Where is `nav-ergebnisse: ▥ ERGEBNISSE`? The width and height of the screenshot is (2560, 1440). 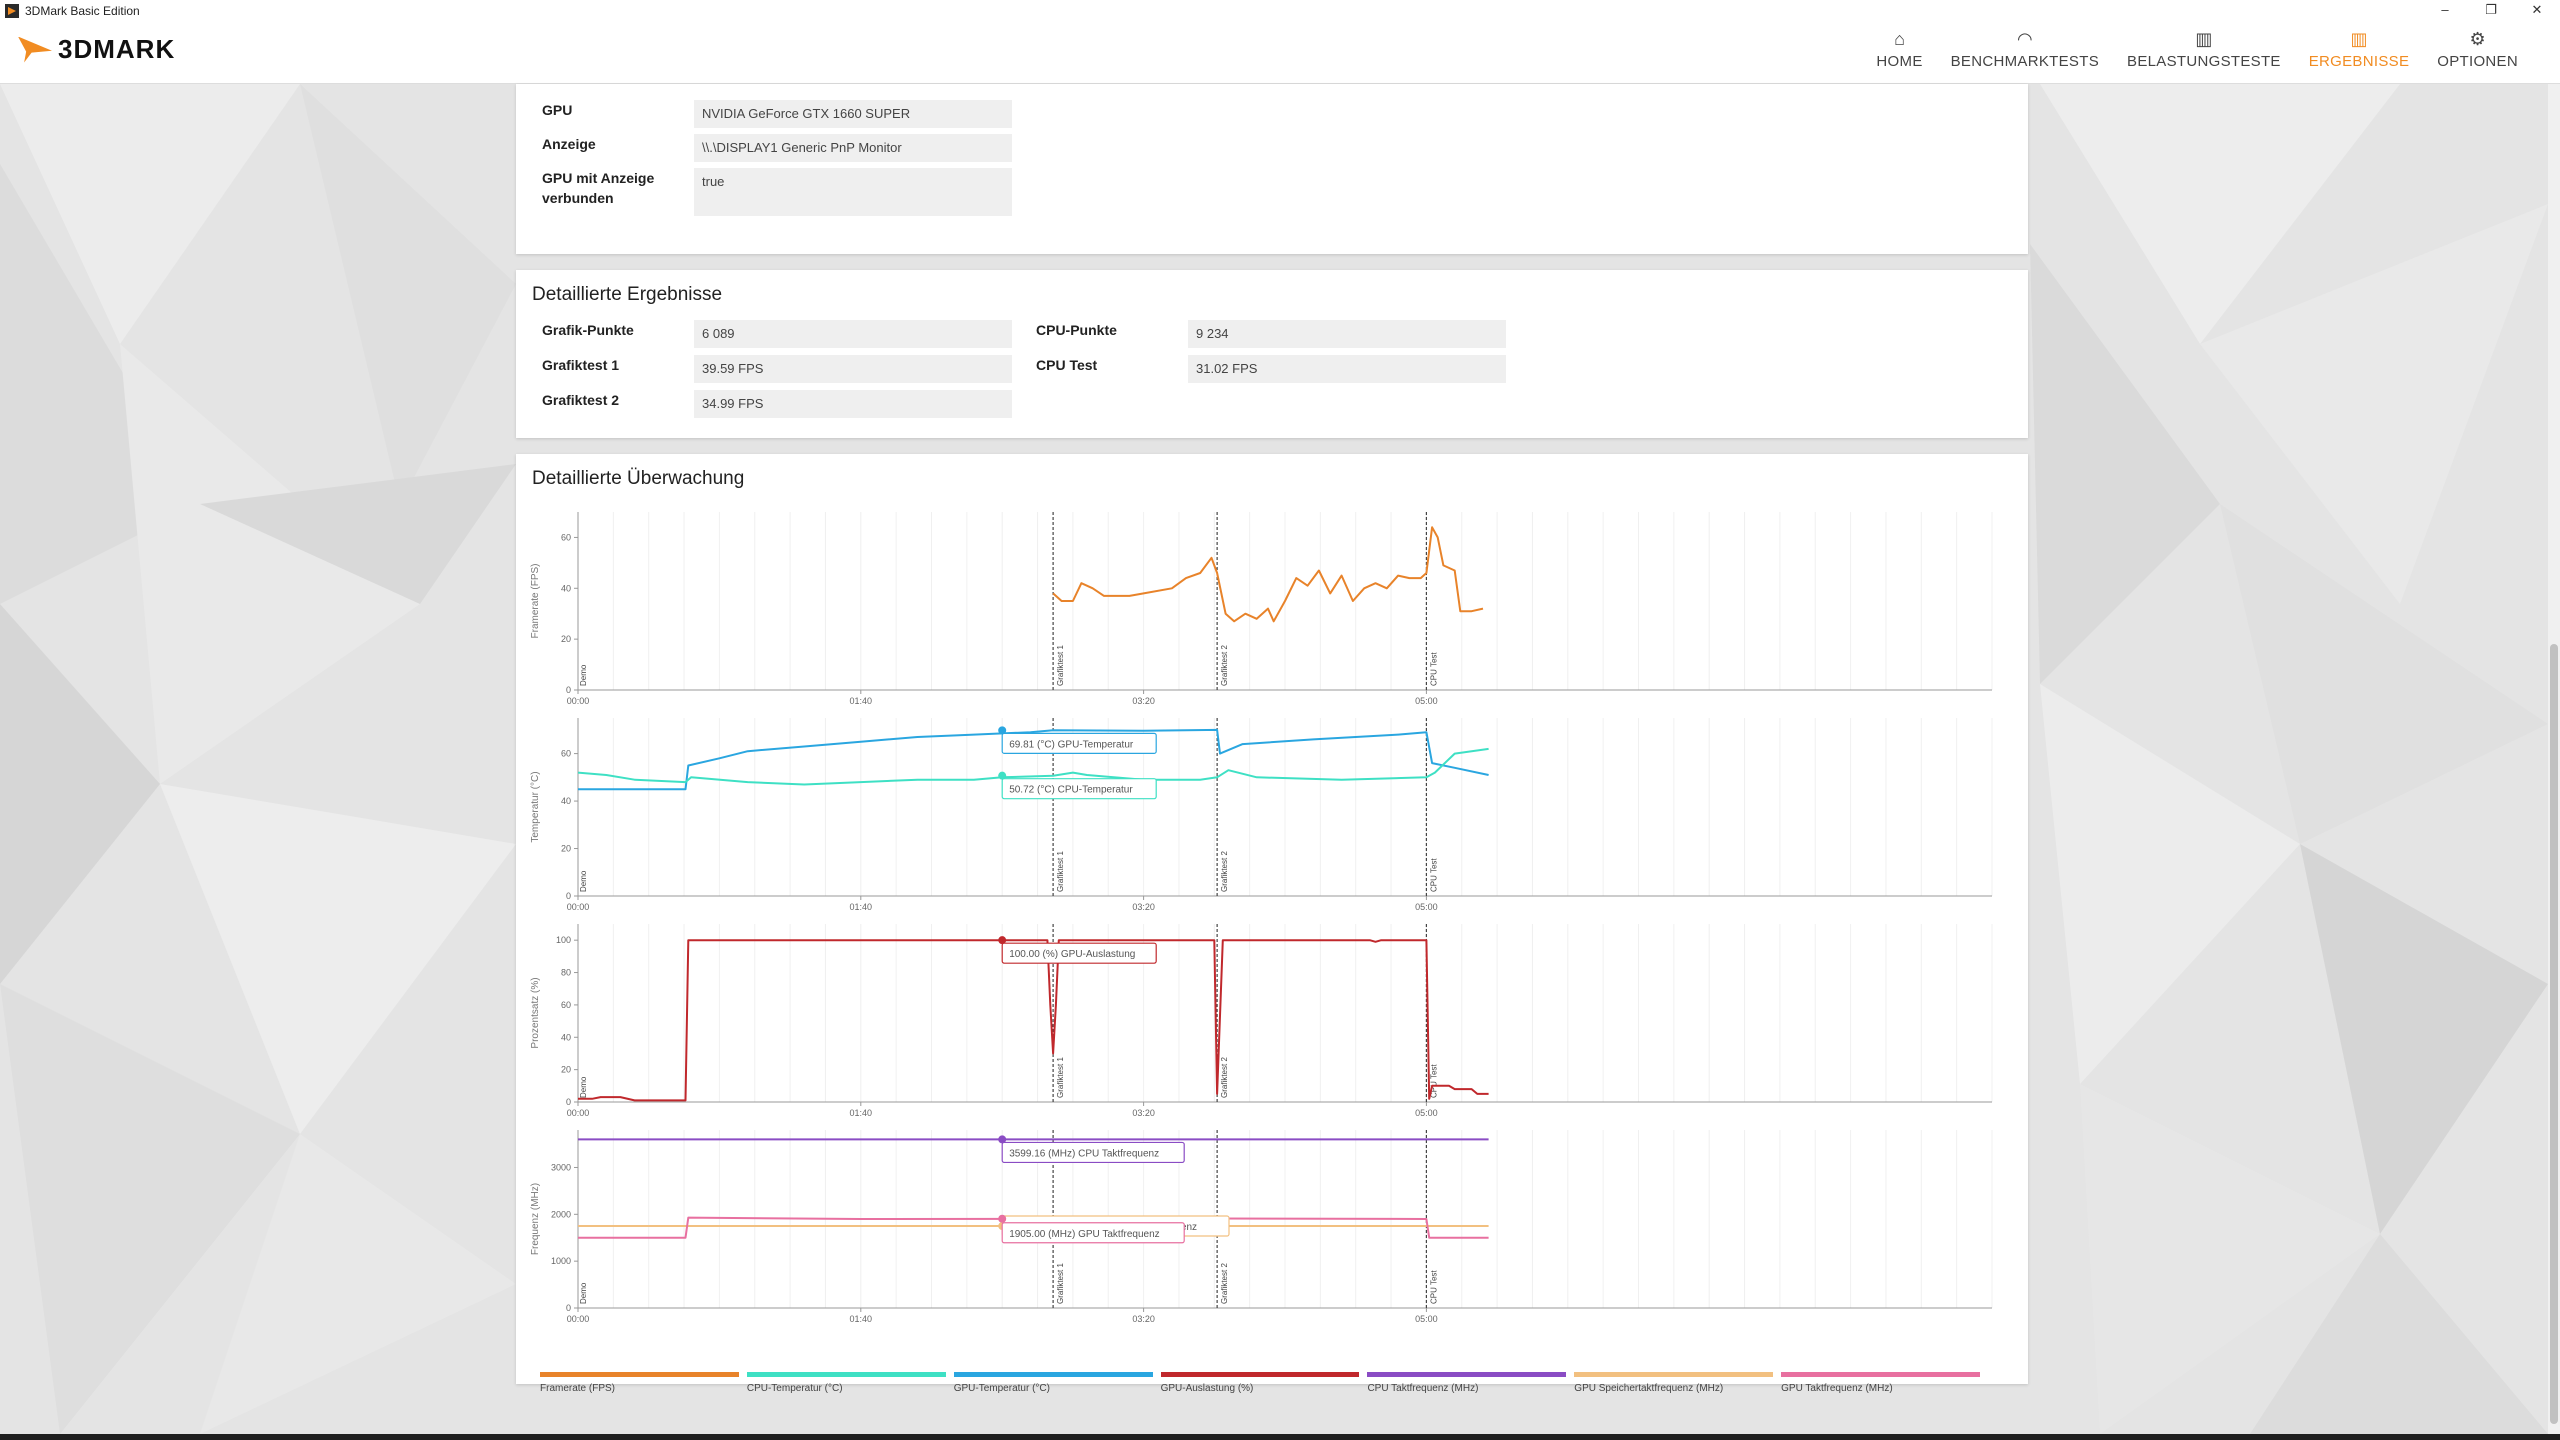
nav-ergebnisse: ▥ ERGEBNISSE is located at coordinates (2359, 49).